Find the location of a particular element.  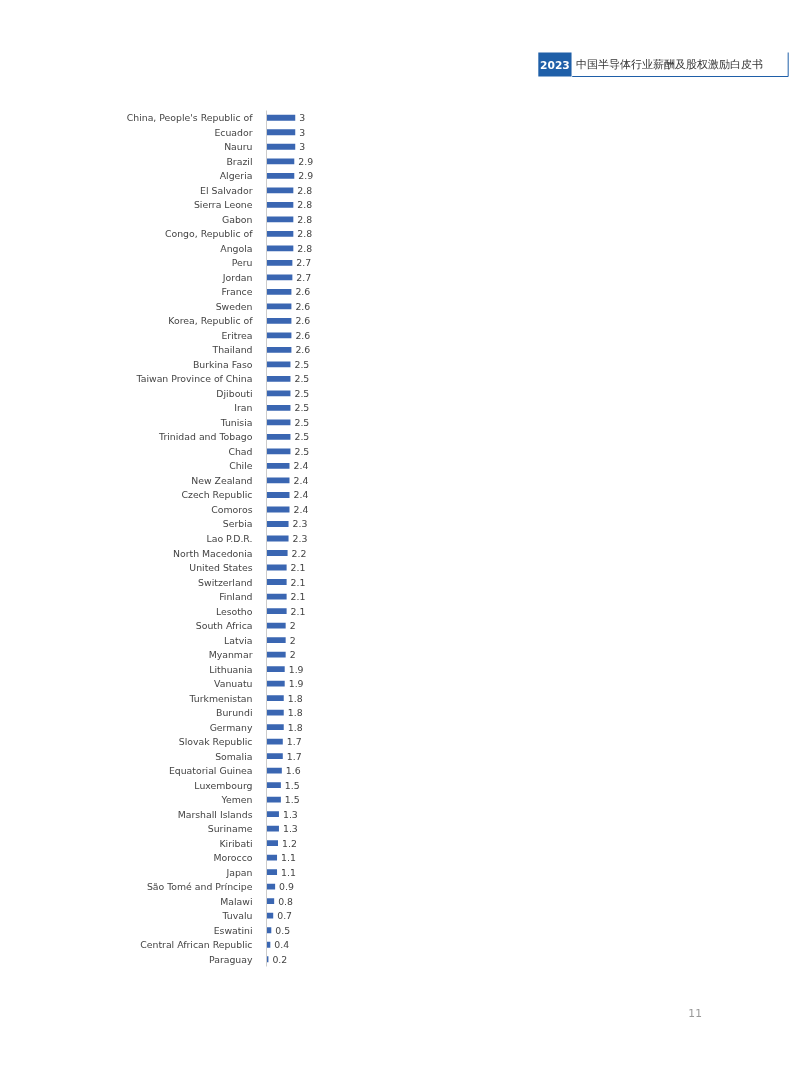

y-tick-label: Central African Republic is located at coordinates (196, 945).